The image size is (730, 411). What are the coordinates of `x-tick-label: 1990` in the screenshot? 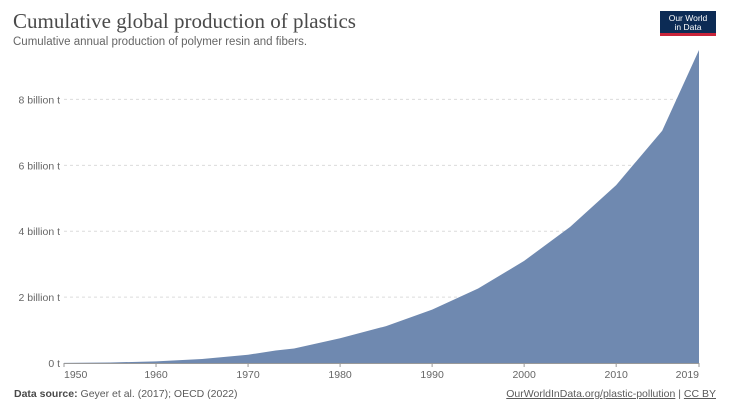 It's located at (432, 375).